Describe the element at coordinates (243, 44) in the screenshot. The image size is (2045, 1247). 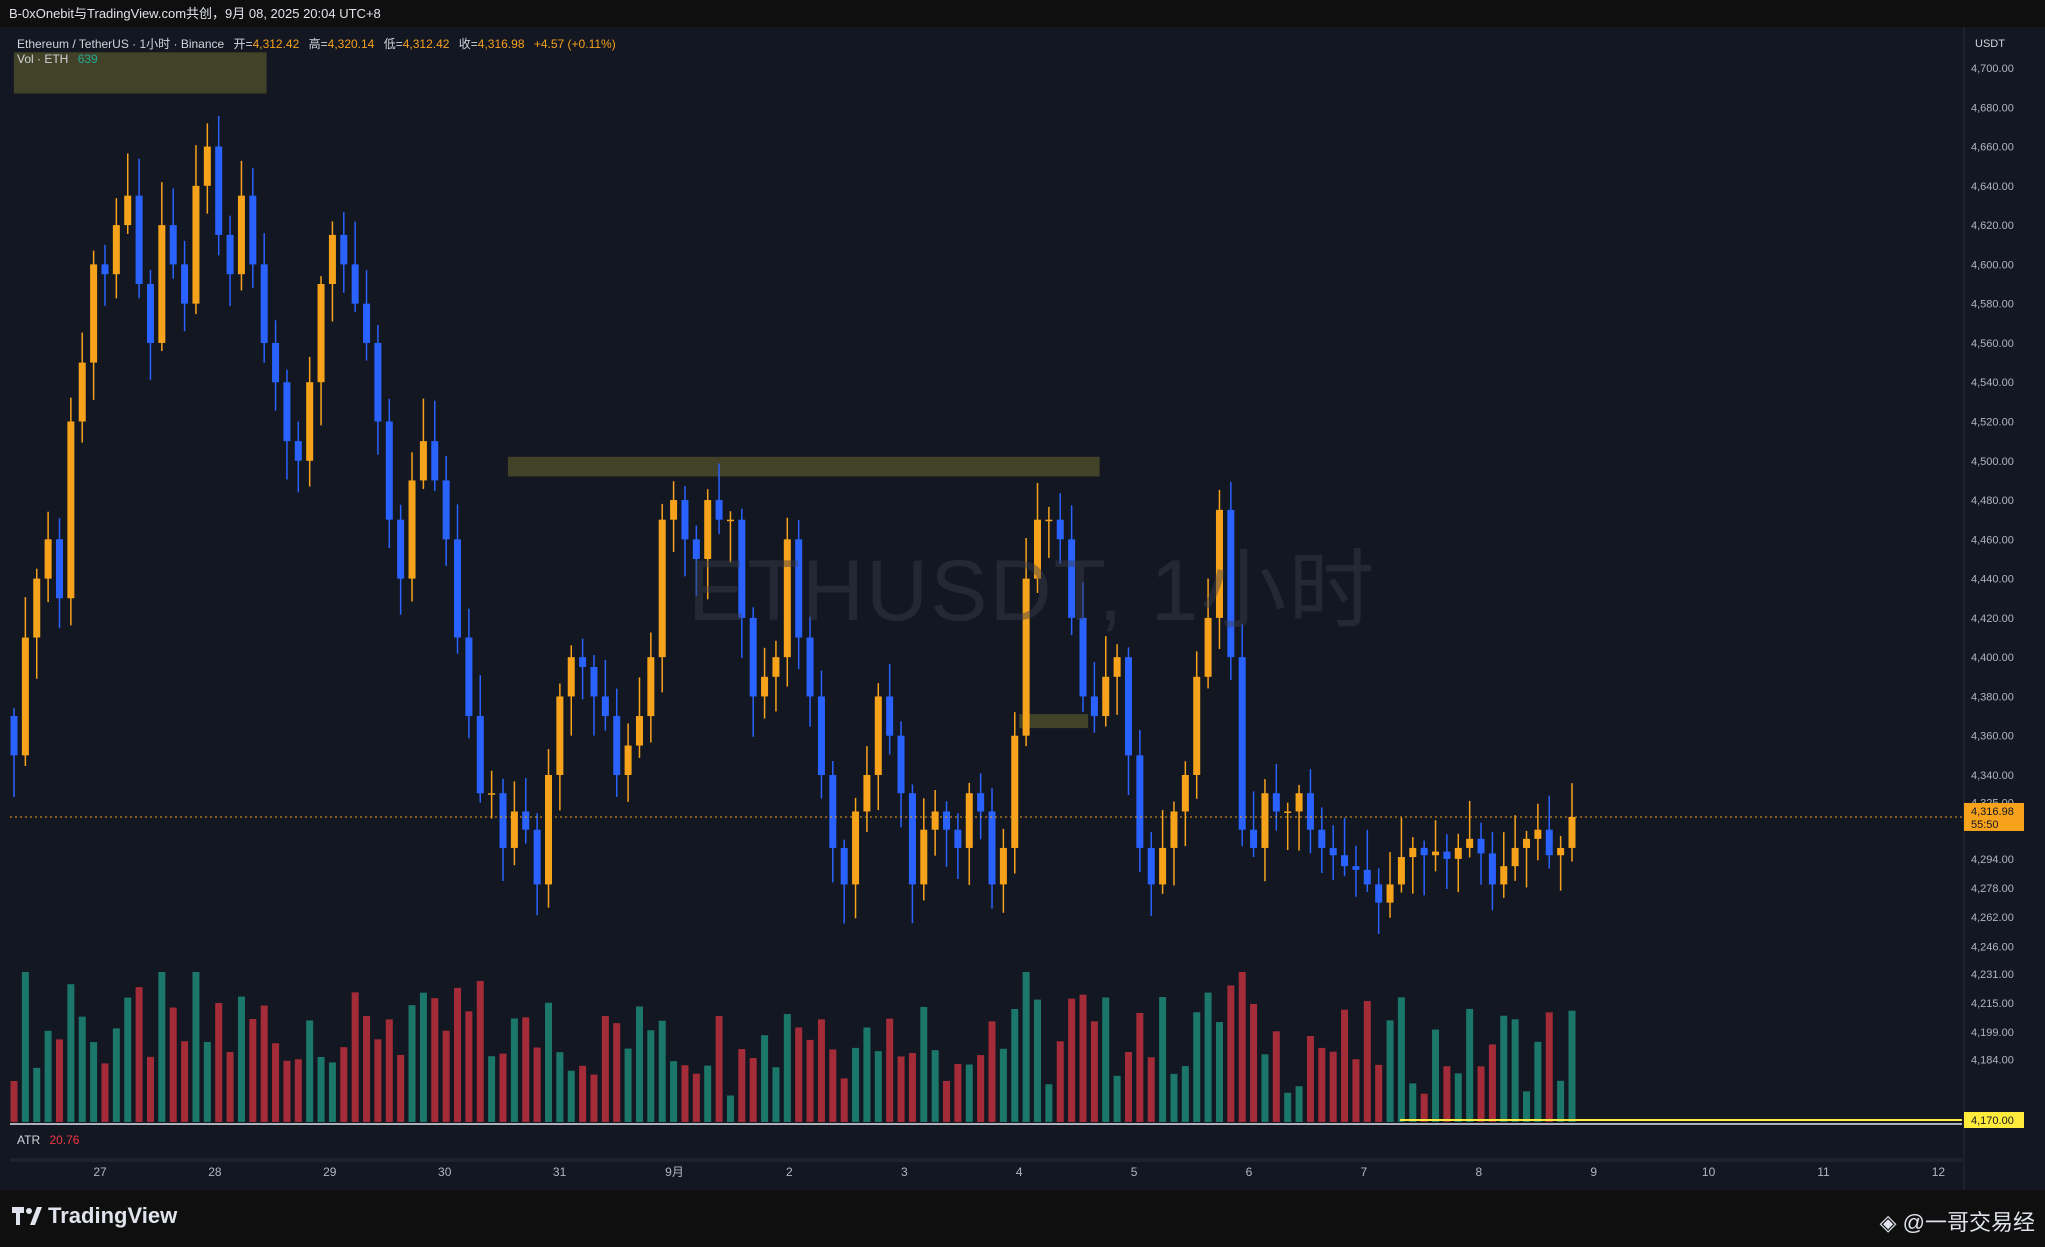
I see `legend-open-label: 开=` at that location.